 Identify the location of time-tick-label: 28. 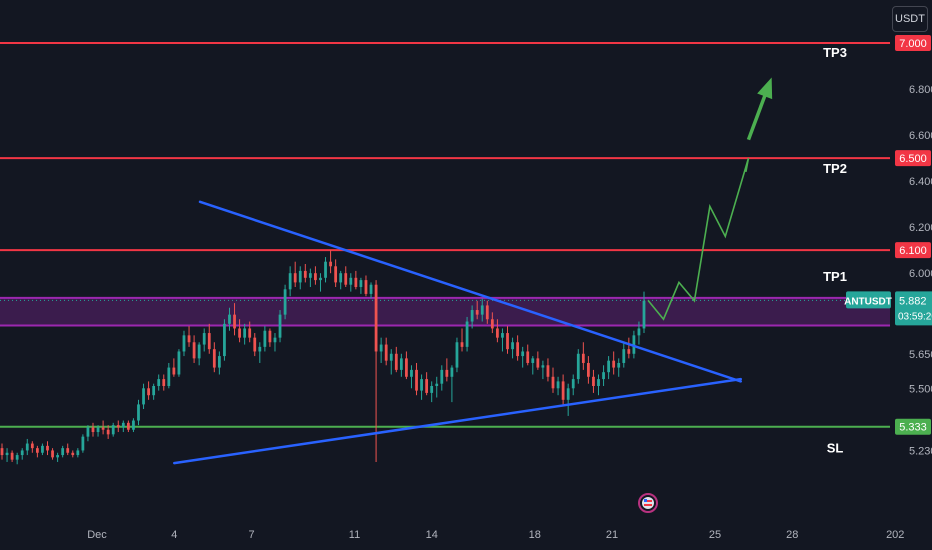
(792, 535).